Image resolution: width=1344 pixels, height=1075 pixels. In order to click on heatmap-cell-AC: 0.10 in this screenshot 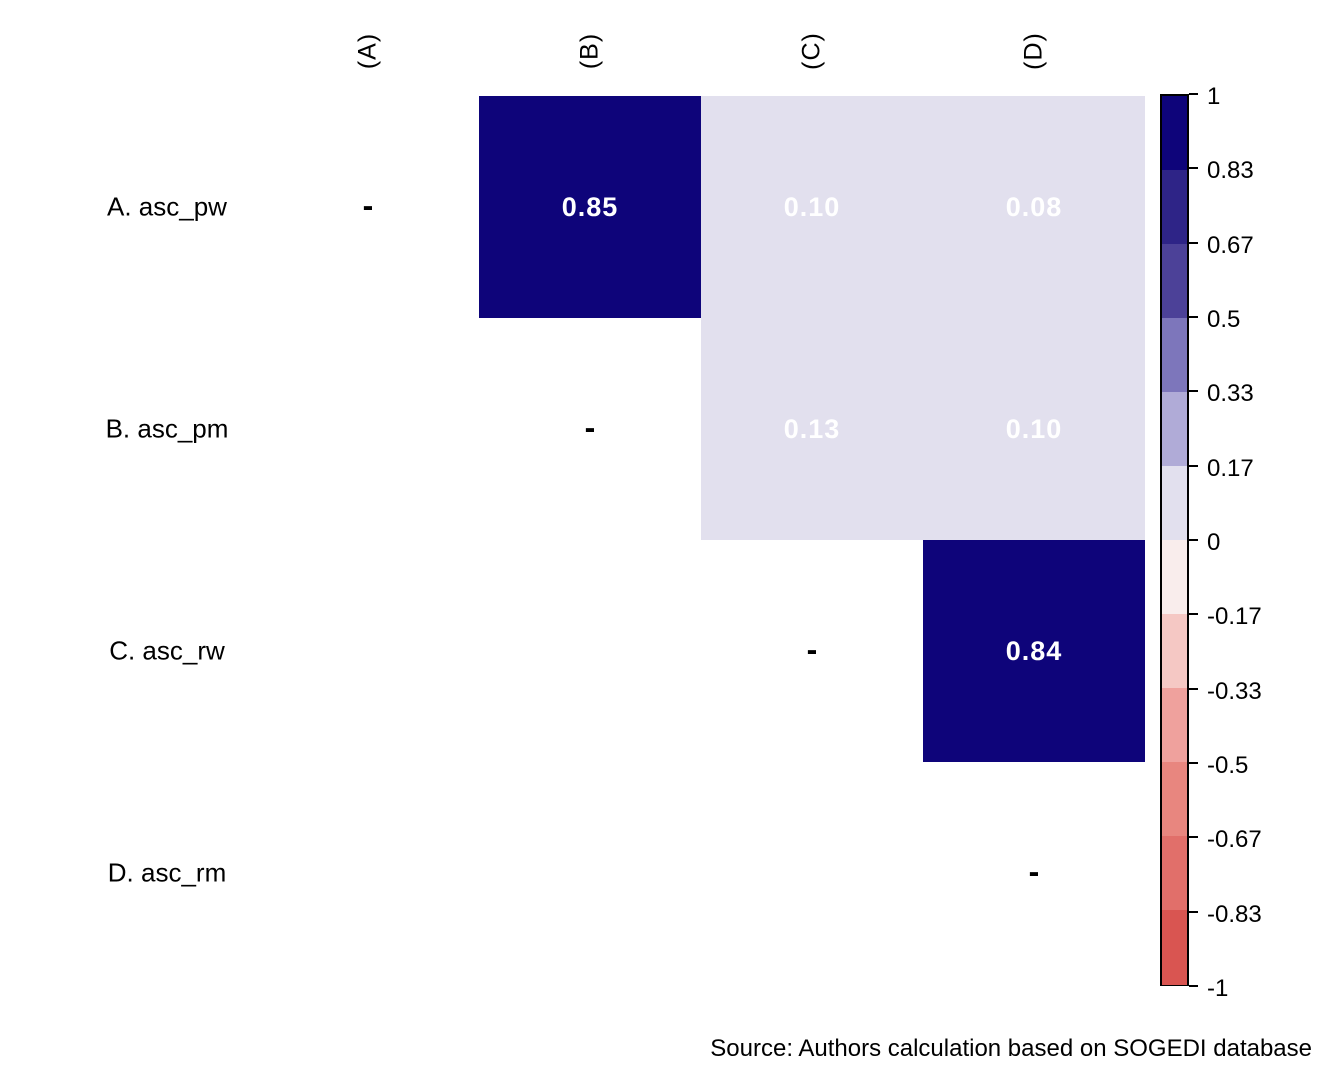, I will do `click(812, 207)`.